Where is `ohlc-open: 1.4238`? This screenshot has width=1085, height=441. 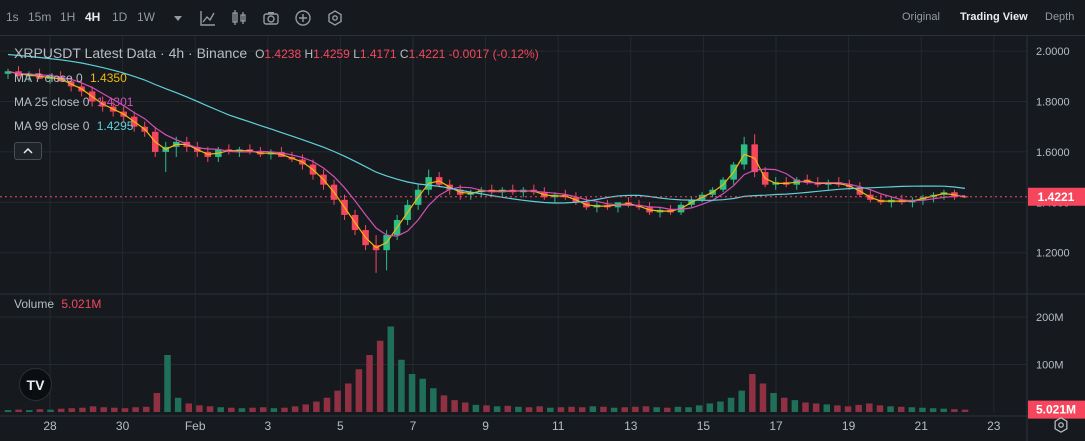 ohlc-open: 1.4238 is located at coordinates (283, 54).